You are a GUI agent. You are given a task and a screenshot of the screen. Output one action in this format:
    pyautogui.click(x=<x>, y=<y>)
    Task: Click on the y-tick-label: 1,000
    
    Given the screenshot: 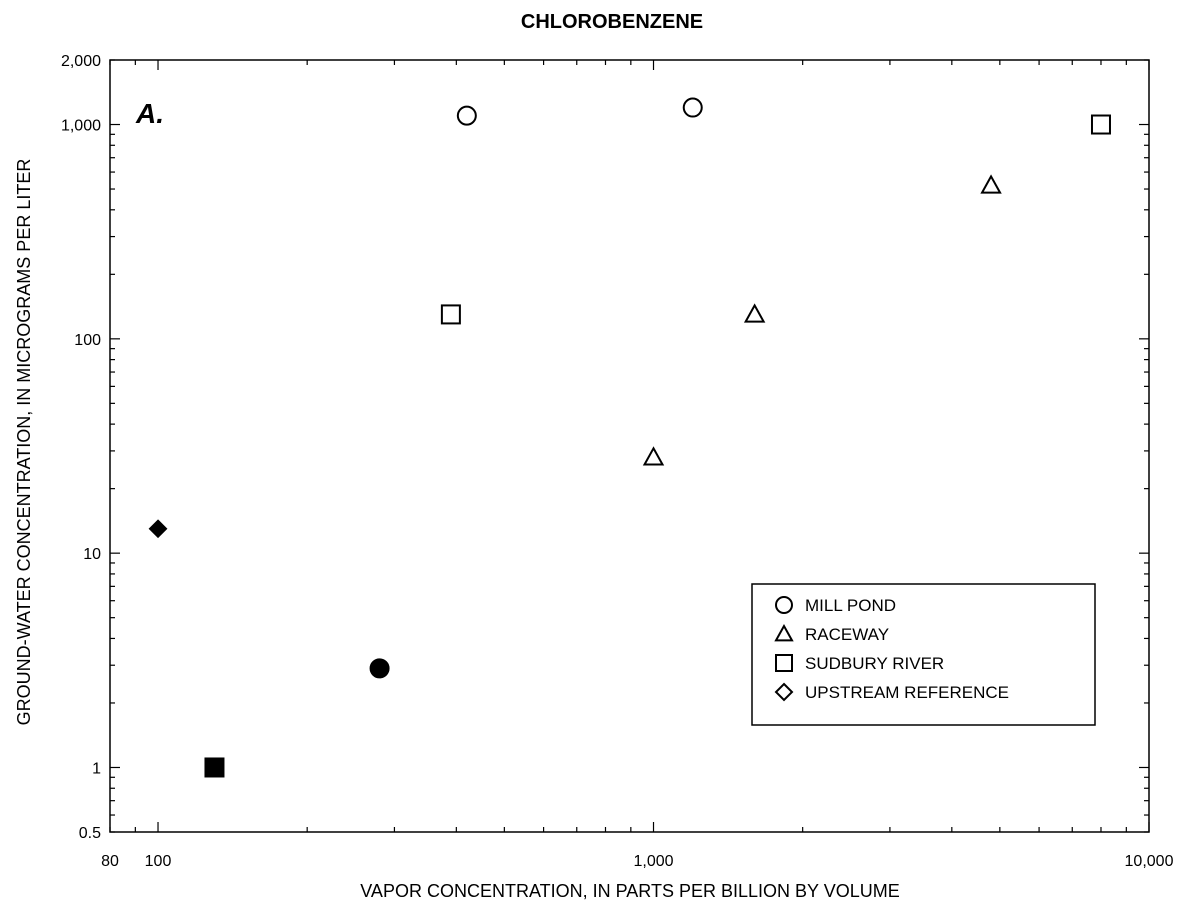 What is the action you would take?
    pyautogui.click(x=81, y=126)
    